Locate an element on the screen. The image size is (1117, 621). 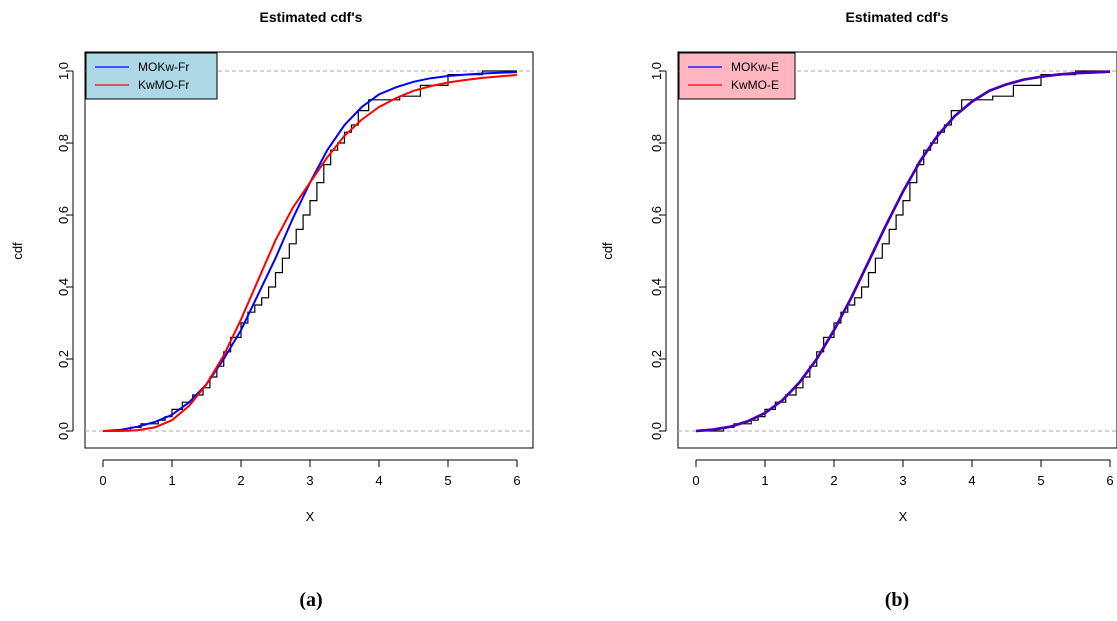
legend: MOKw-Fr KwMO-Fr is located at coordinates (151, 76).